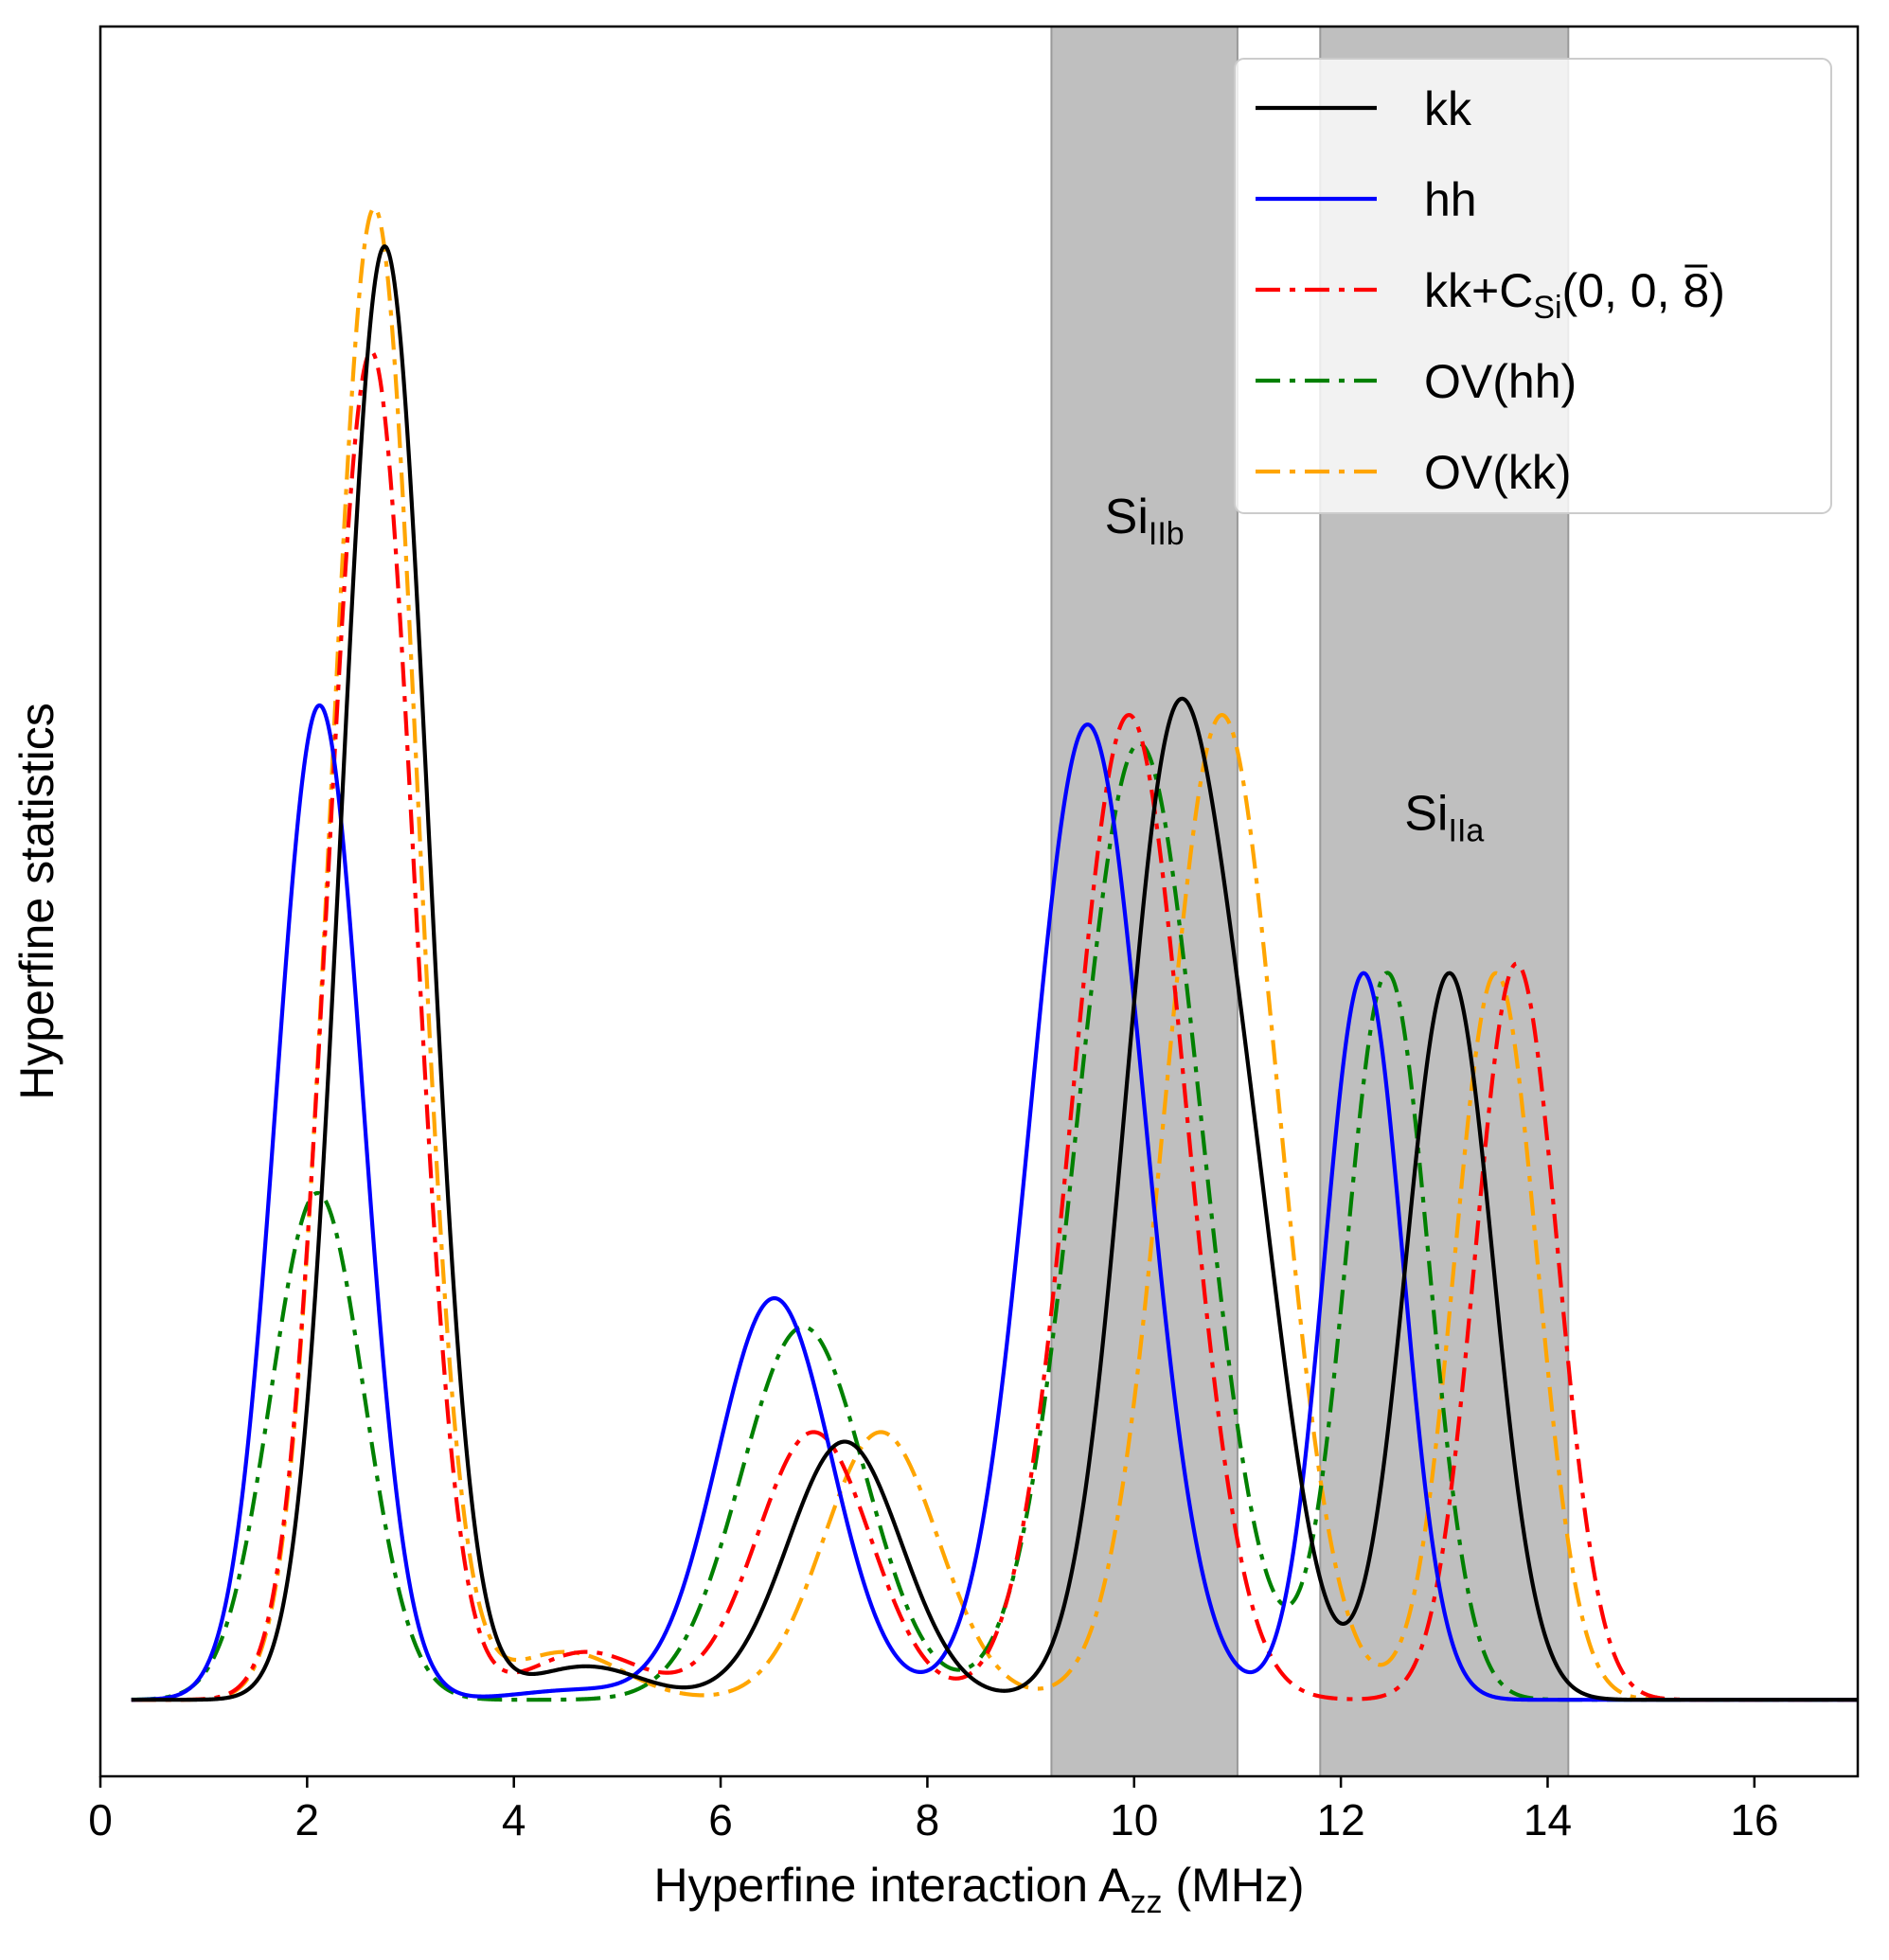  I want to click on legend-label-hh: hh, so click(1450, 199).